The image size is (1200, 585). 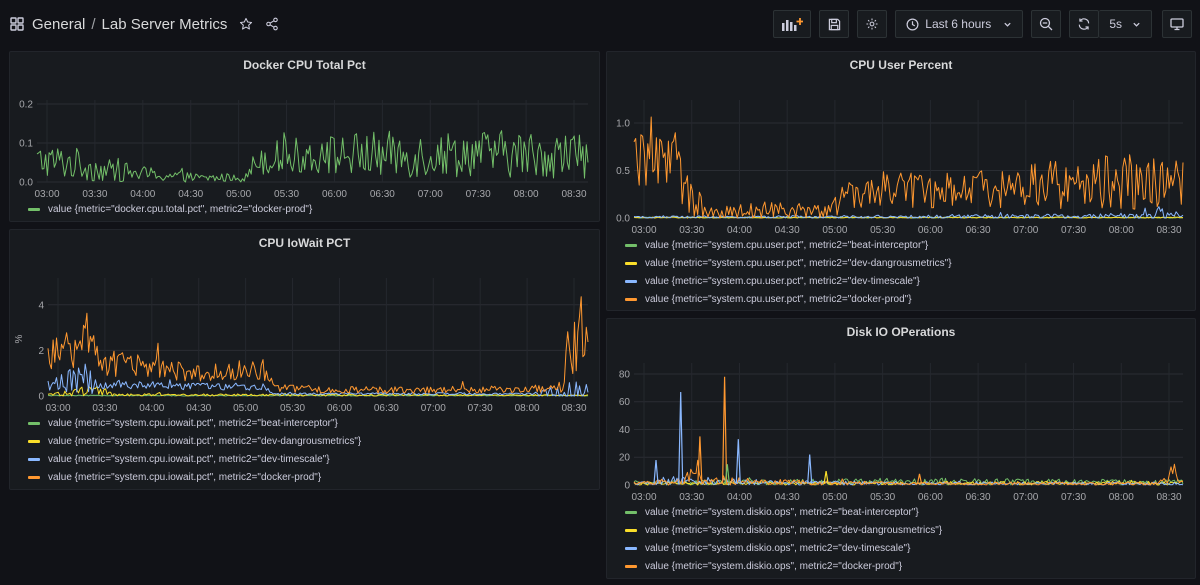 What do you see at coordinates (623, 124) in the screenshot?
I see `y-tick-label: 1.0` at bounding box center [623, 124].